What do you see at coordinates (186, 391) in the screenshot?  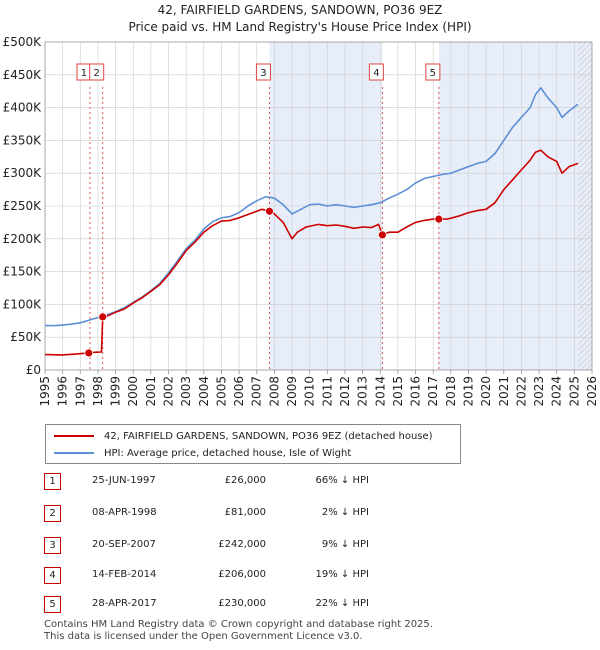 I see `x-tick-label: 2003` at bounding box center [186, 391].